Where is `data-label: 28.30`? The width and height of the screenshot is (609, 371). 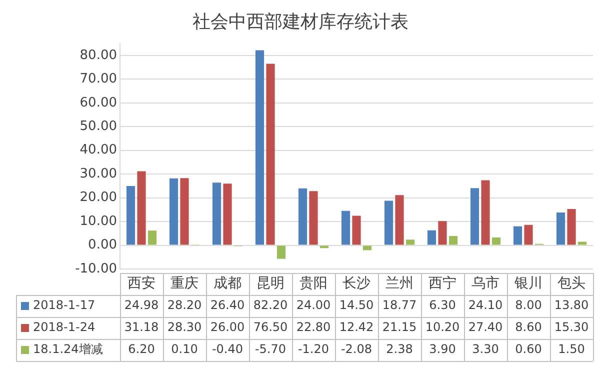
data-label: 28.30 is located at coordinates (184, 327).